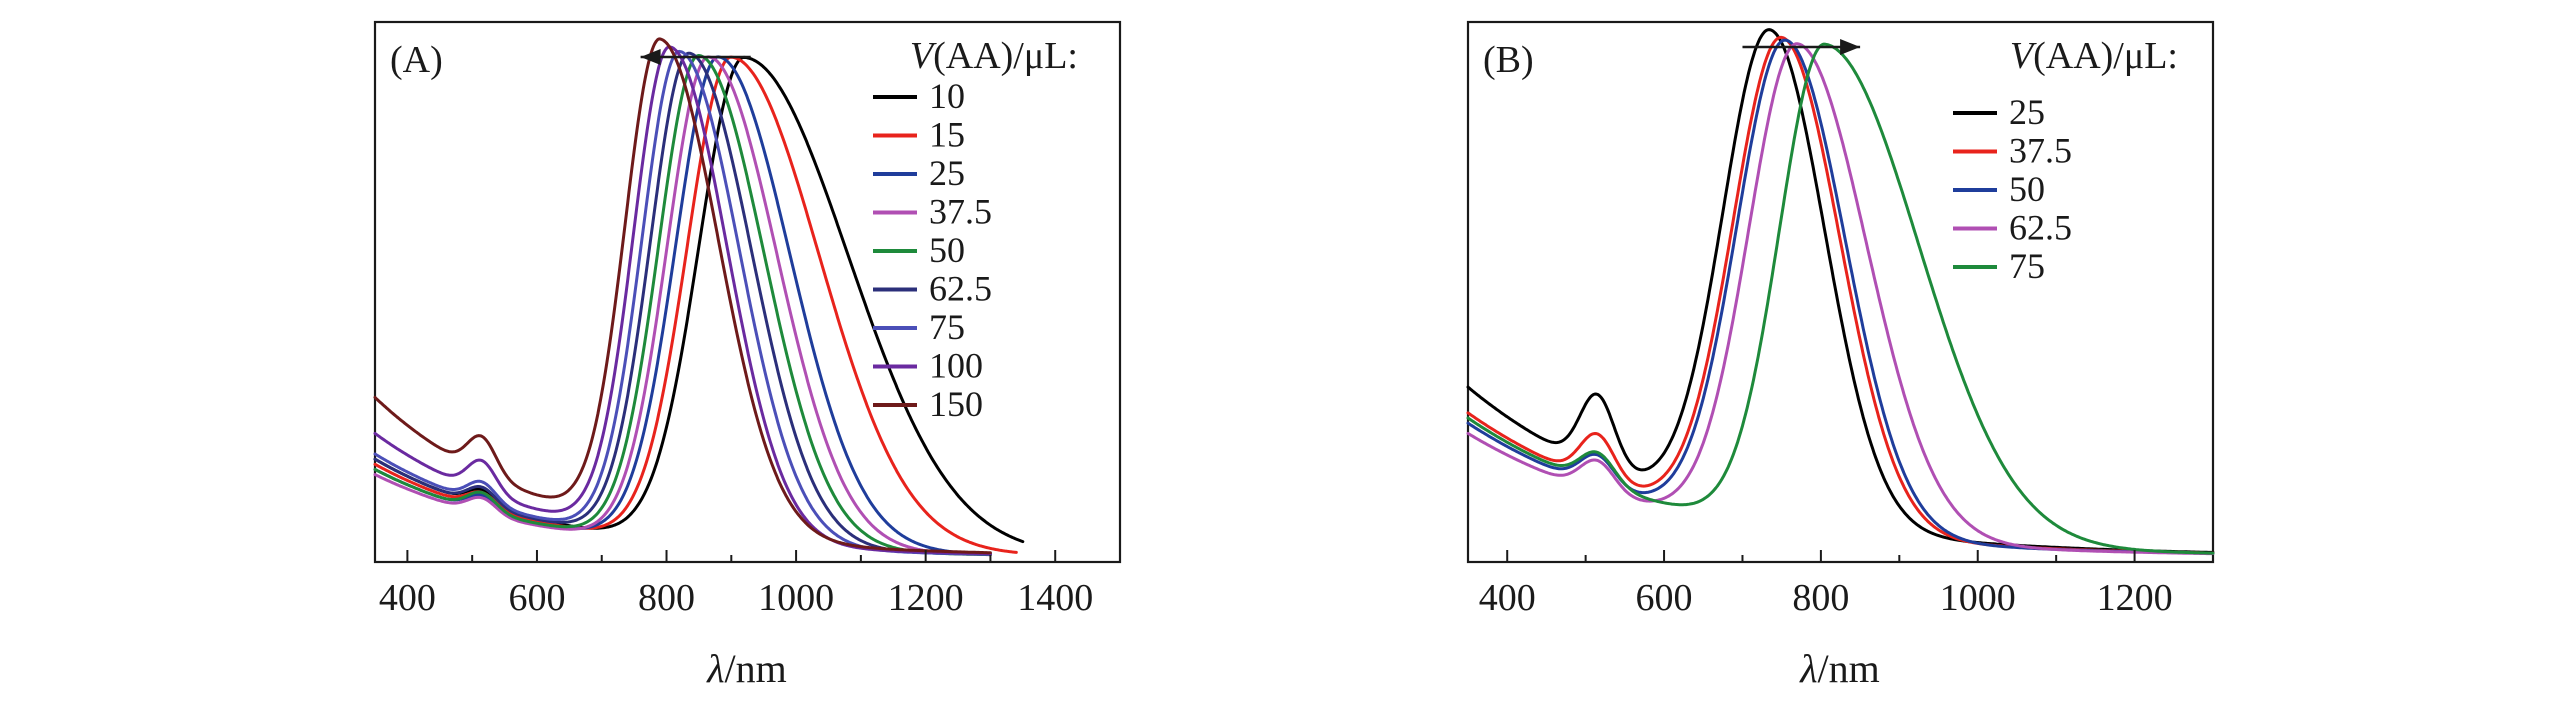 Image resolution: width=2567 pixels, height=714 pixels. I want to click on panel-a-xlabel-symbol: λ, so click(715, 668).